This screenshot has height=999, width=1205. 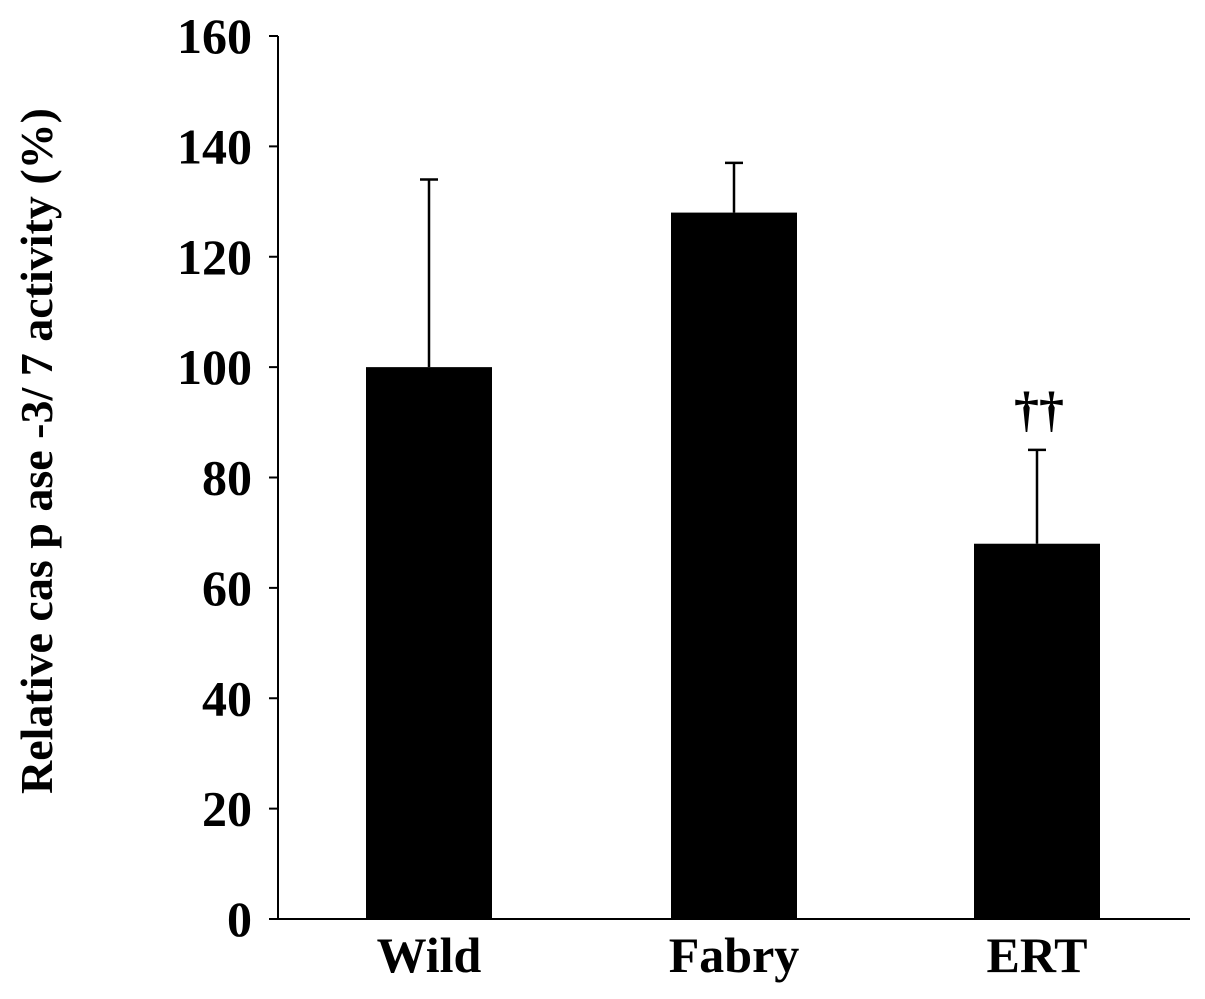 What do you see at coordinates (227, 588) in the screenshot?
I see `y-tick-label: 60` at bounding box center [227, 588].